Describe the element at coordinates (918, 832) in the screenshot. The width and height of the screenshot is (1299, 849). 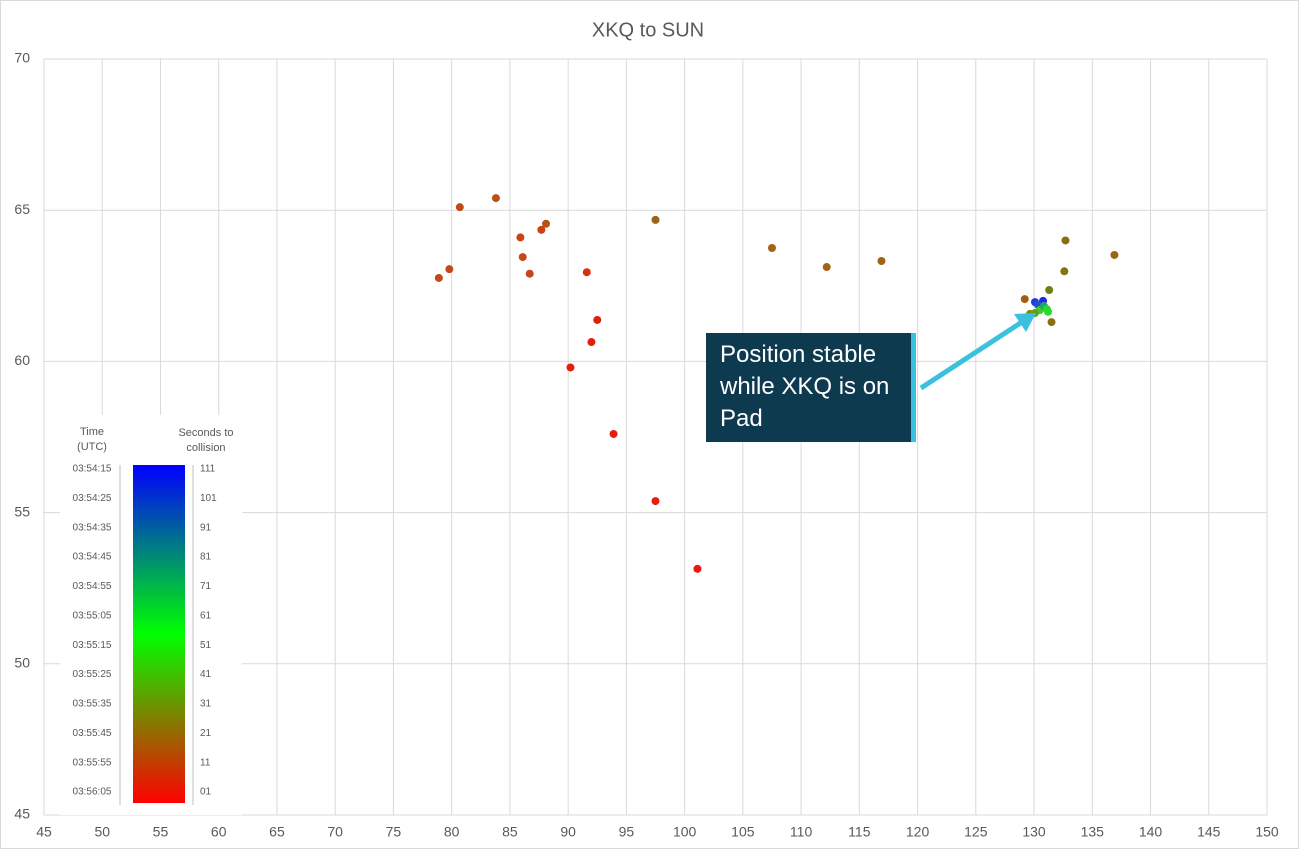
I see `x-tick-label: 120` at that location.